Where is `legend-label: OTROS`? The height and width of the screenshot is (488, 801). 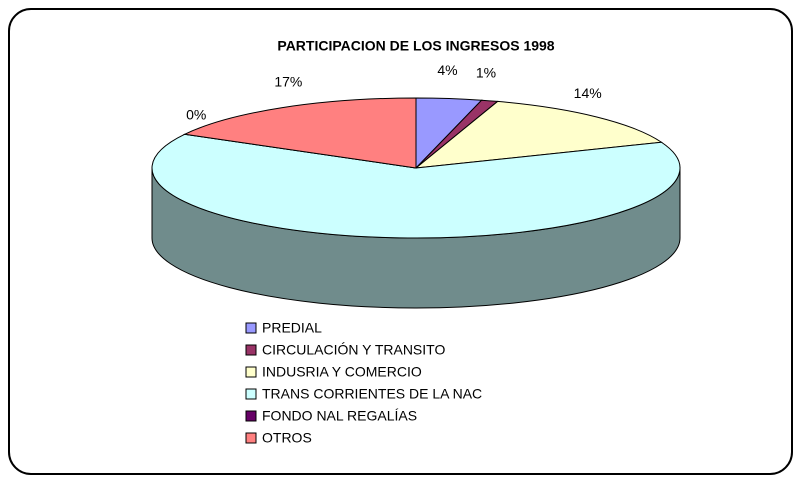
legend-label: OTROS is located at coordinates (287, 438).